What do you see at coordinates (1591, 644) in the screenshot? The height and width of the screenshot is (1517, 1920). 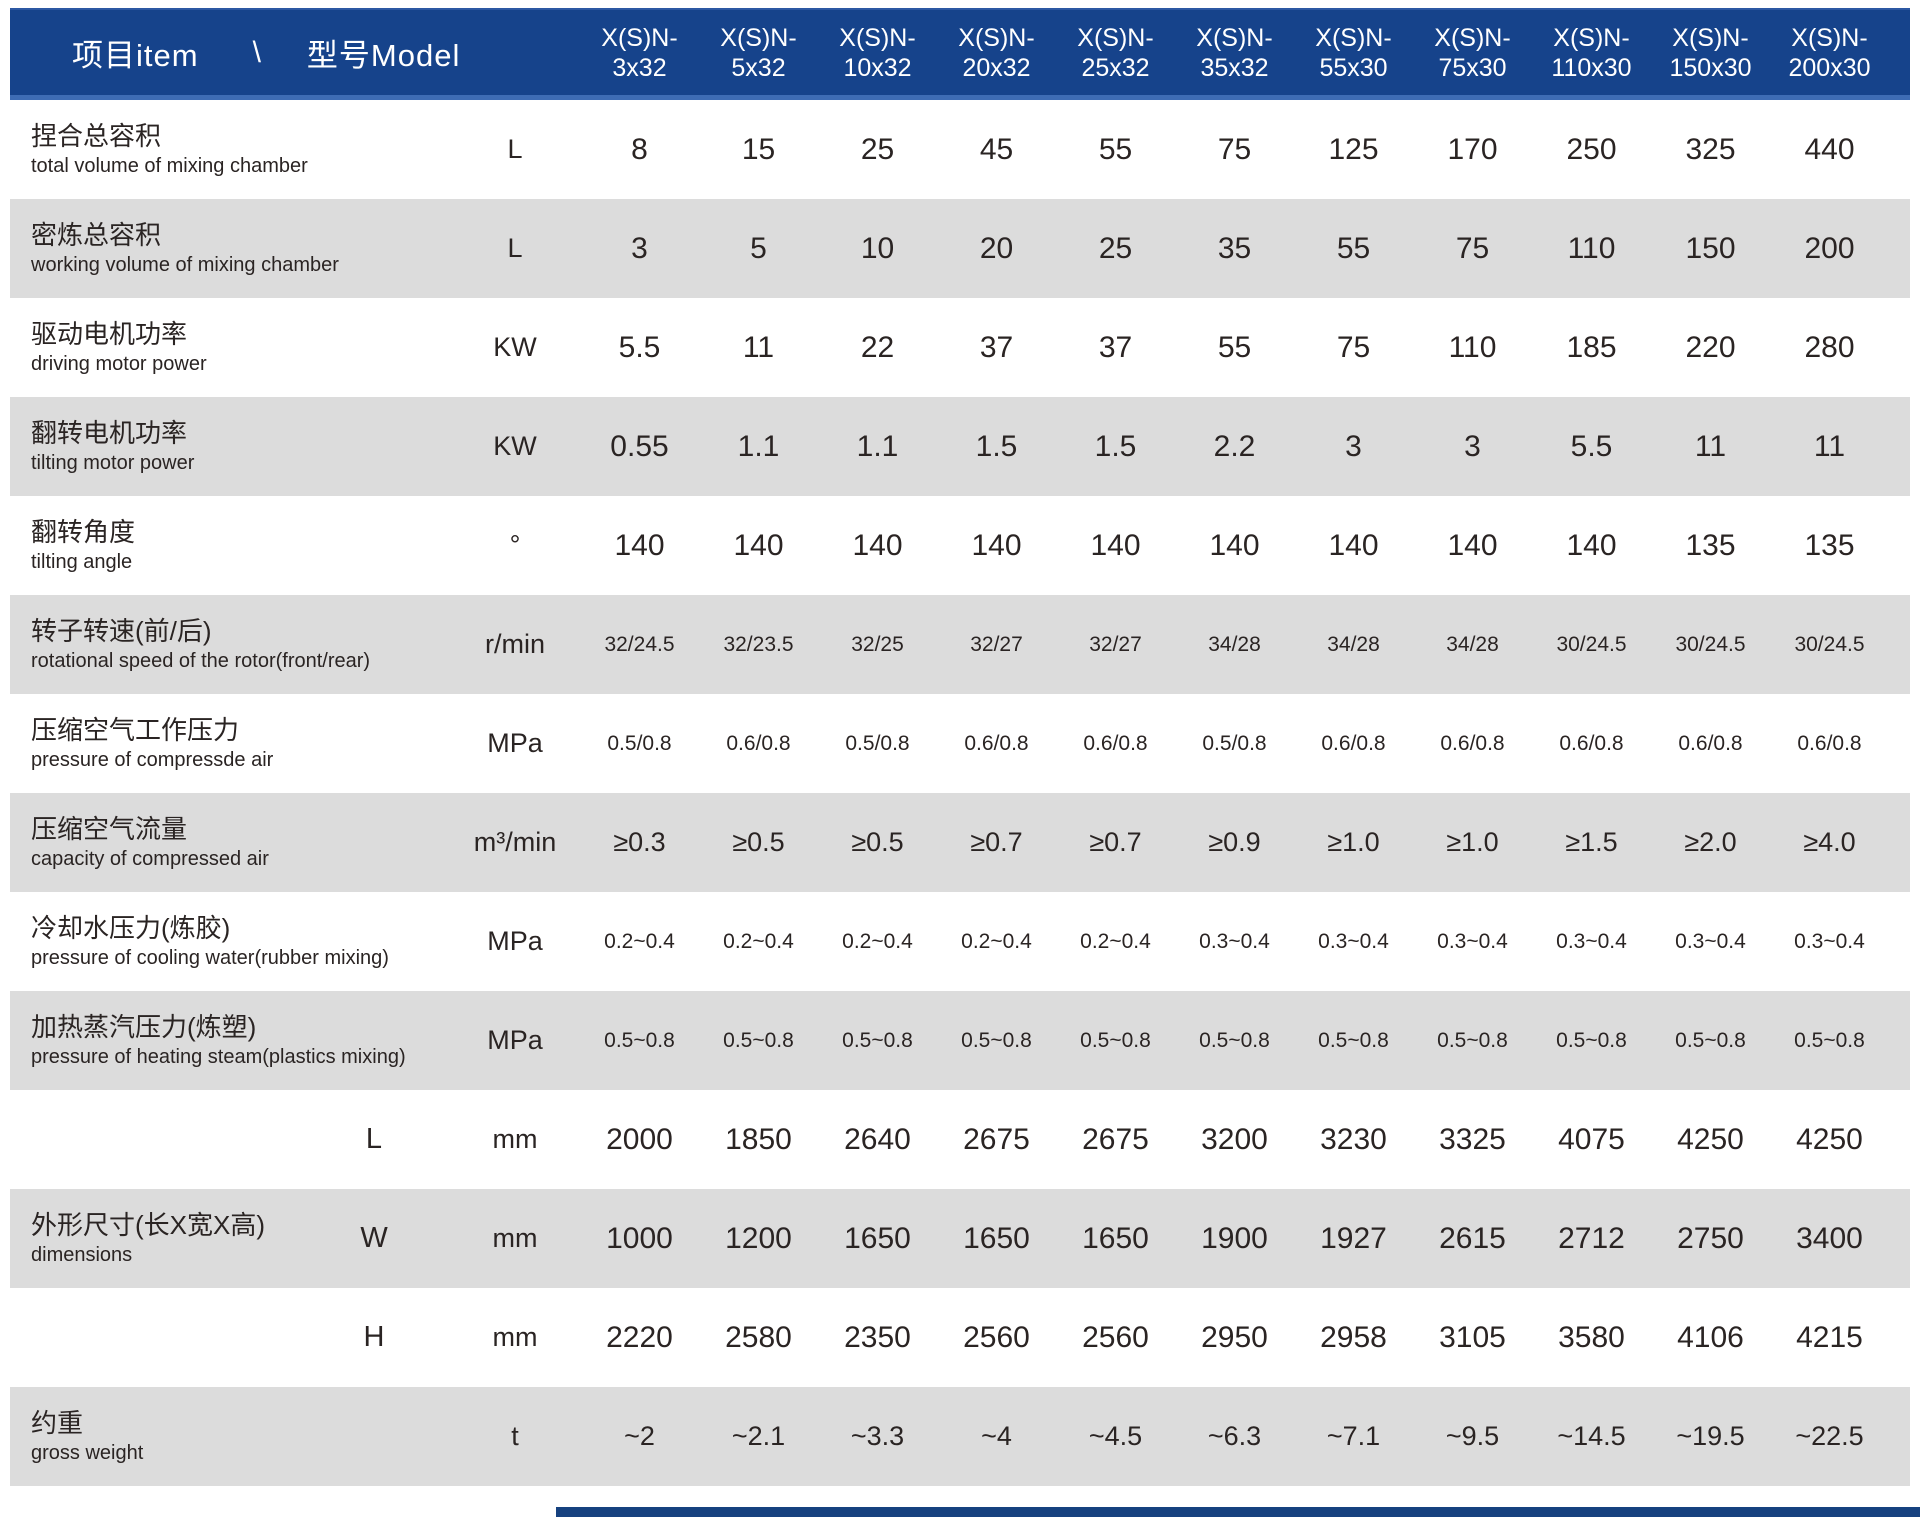 I see `spec-value: 30/24.5` at bounding box center [1591, 644].